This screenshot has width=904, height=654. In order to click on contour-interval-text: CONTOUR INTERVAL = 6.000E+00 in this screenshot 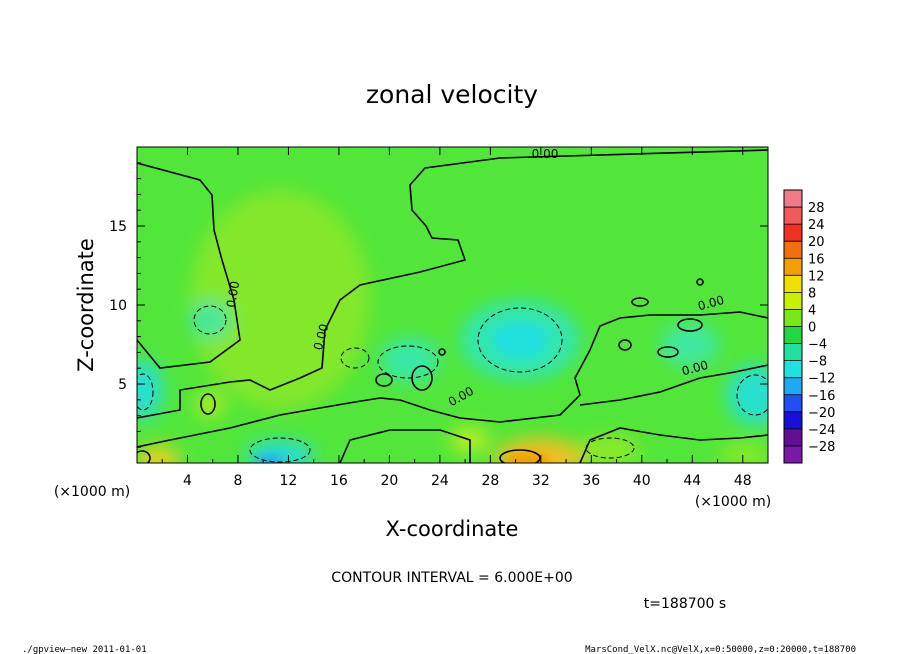, I will do `click(451, 578)`.